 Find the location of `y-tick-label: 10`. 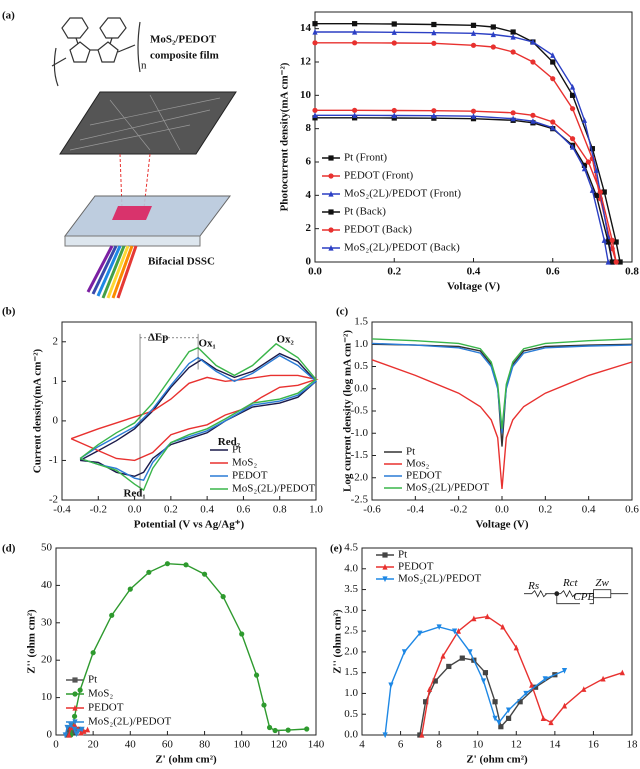

y-tick-label: 10 is located at coordinates (47, 697).